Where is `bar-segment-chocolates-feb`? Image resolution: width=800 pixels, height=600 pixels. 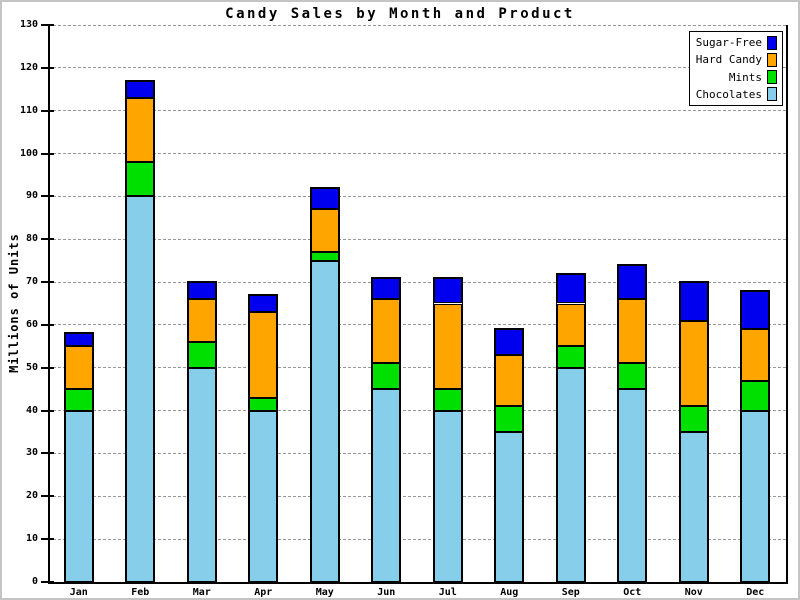
bar-segment-chocolates-feb is located at coordinates (140, 389).